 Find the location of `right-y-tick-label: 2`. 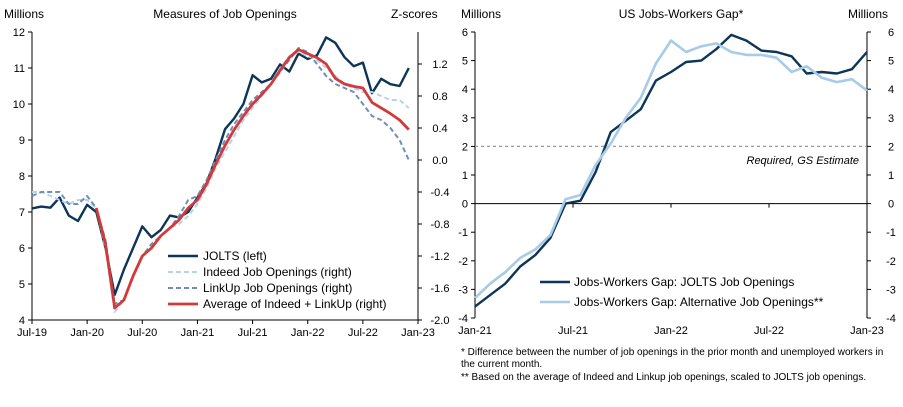

right-y-tick-label: 2 is located at coordinates (465, 147).